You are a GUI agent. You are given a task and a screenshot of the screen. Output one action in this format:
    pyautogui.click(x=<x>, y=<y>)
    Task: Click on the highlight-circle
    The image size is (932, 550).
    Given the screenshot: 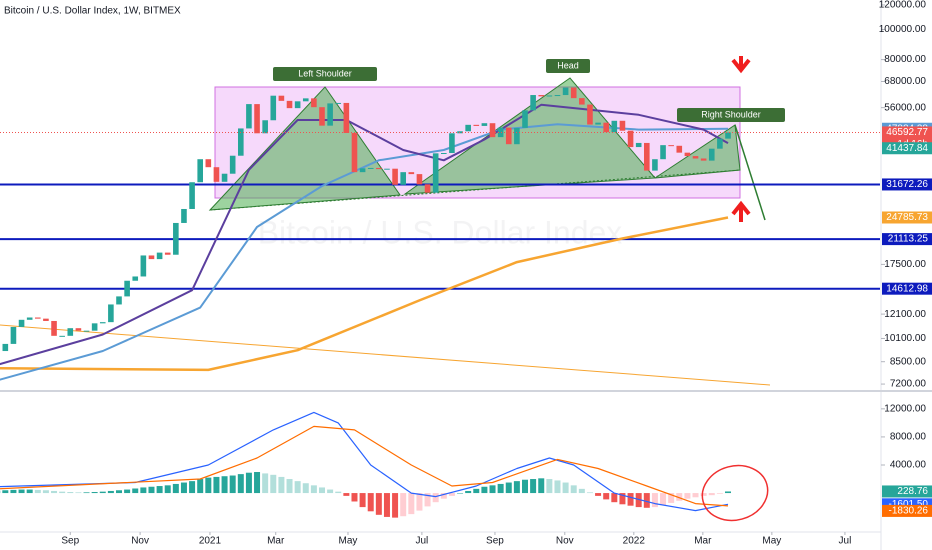 What is the action you would take?
    pyautogui.click(x=735, y=493)
    